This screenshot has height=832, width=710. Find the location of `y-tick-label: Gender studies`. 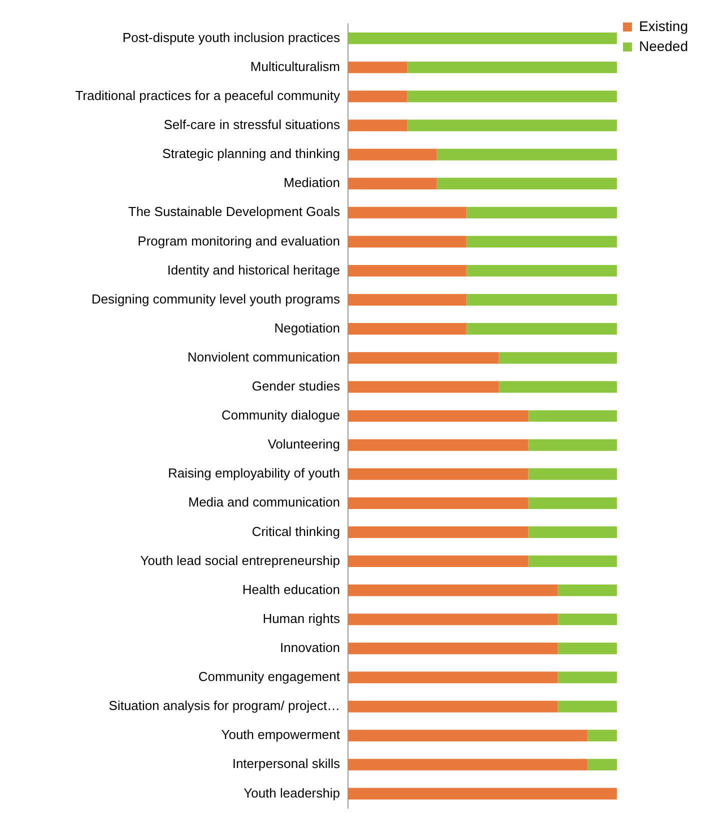

y-tick-label: Gender studies is located at coordinates (296, 386).